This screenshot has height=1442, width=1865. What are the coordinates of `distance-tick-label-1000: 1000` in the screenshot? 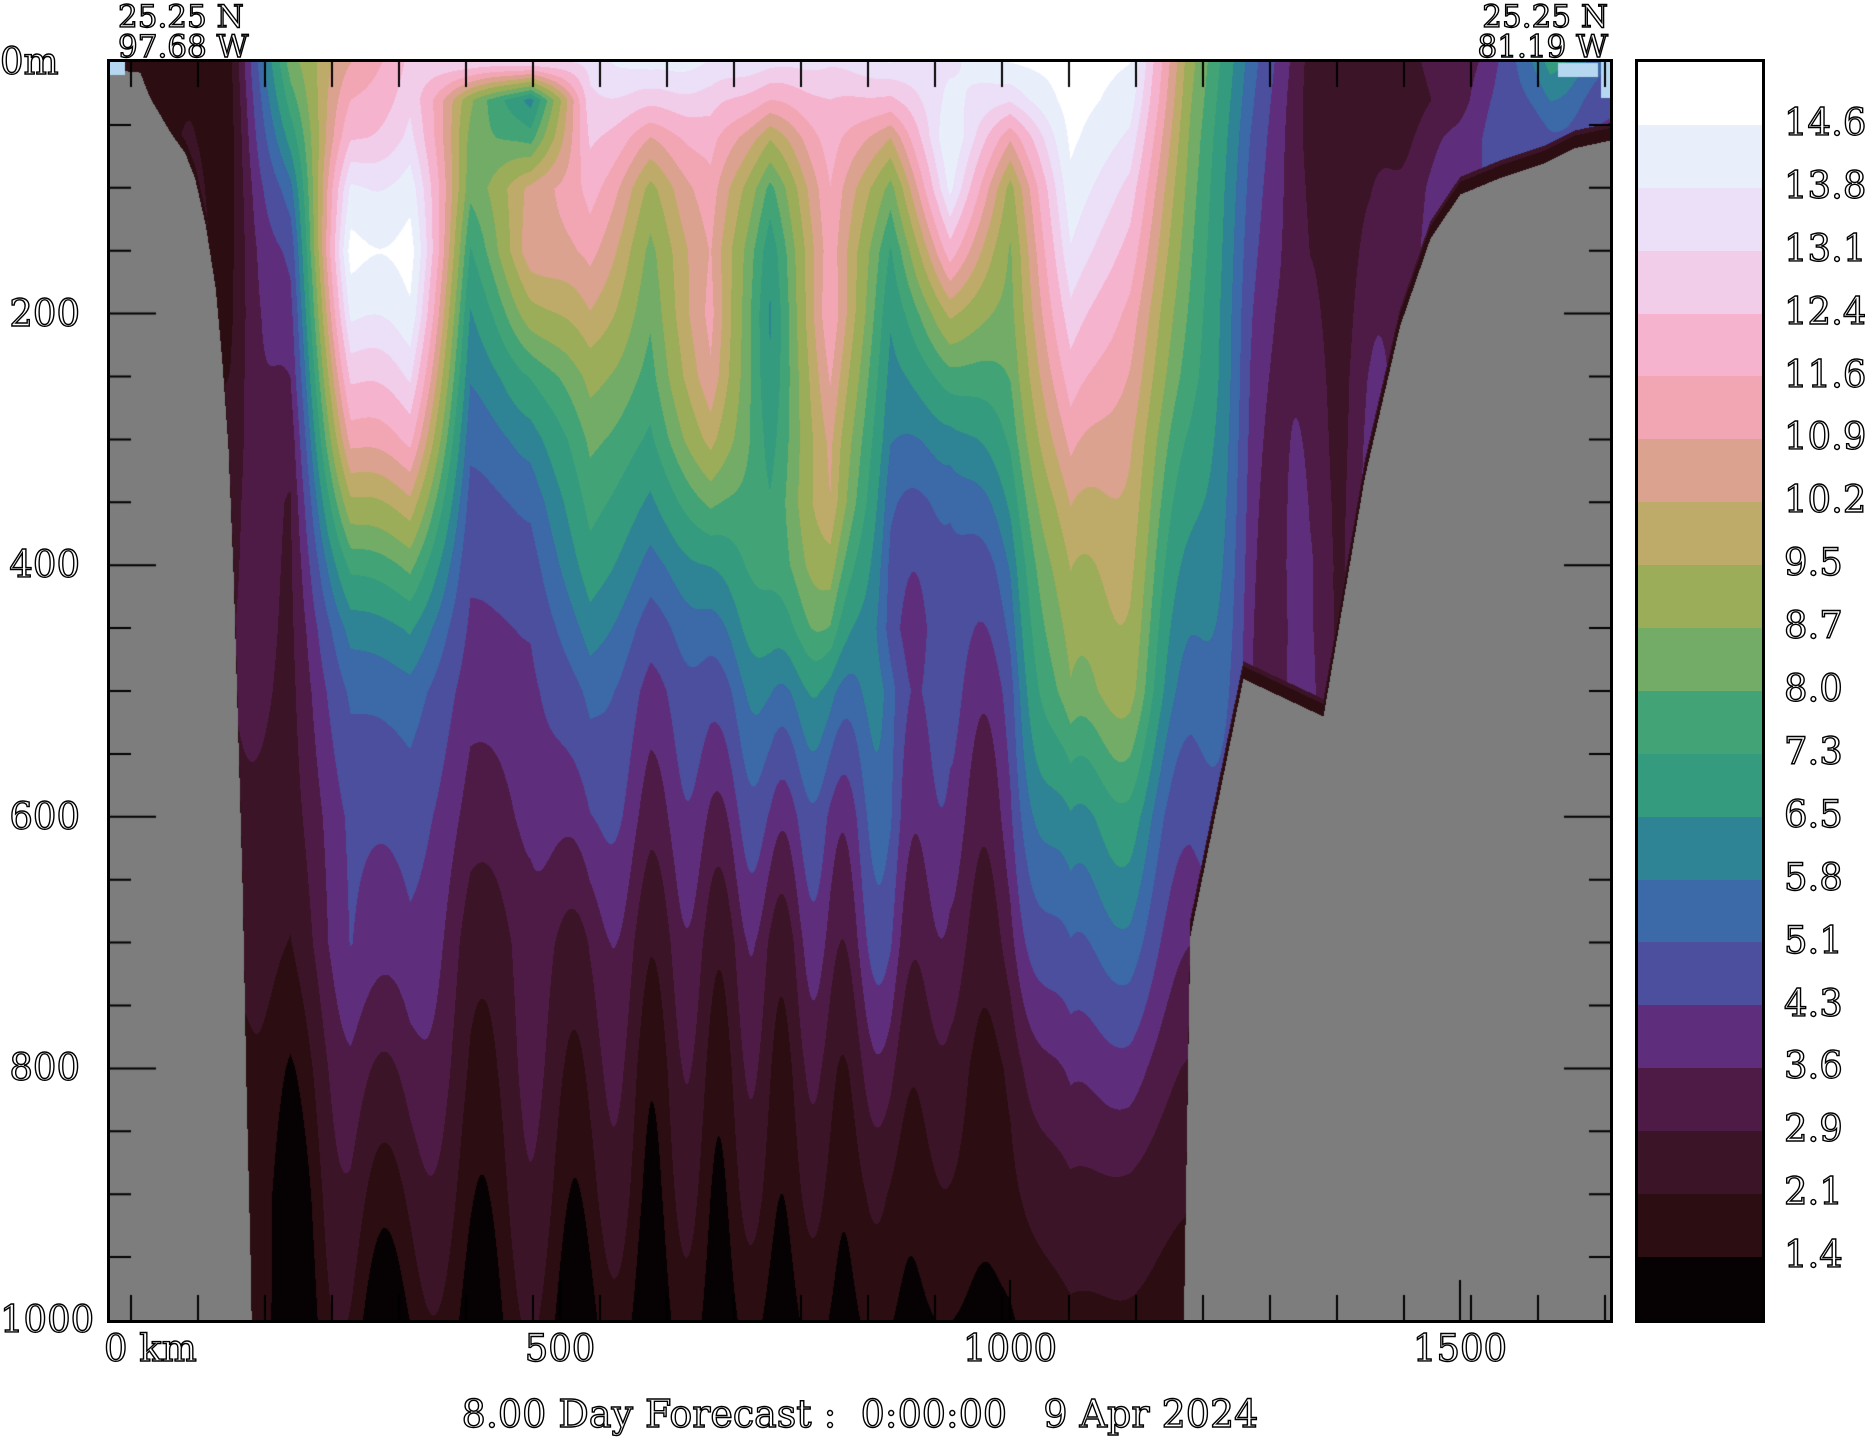 It's located at (1010, 1348).